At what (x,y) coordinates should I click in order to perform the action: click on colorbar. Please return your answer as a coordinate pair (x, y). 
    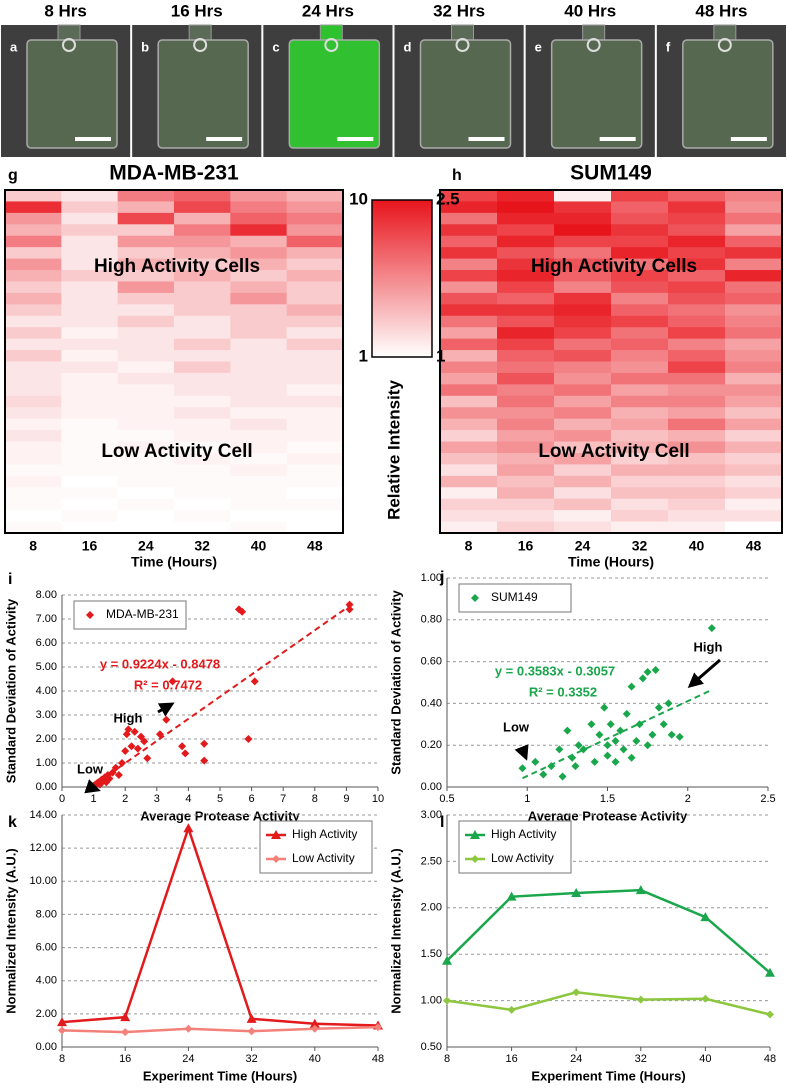
    Looking at the image, I should click on (402, 278).